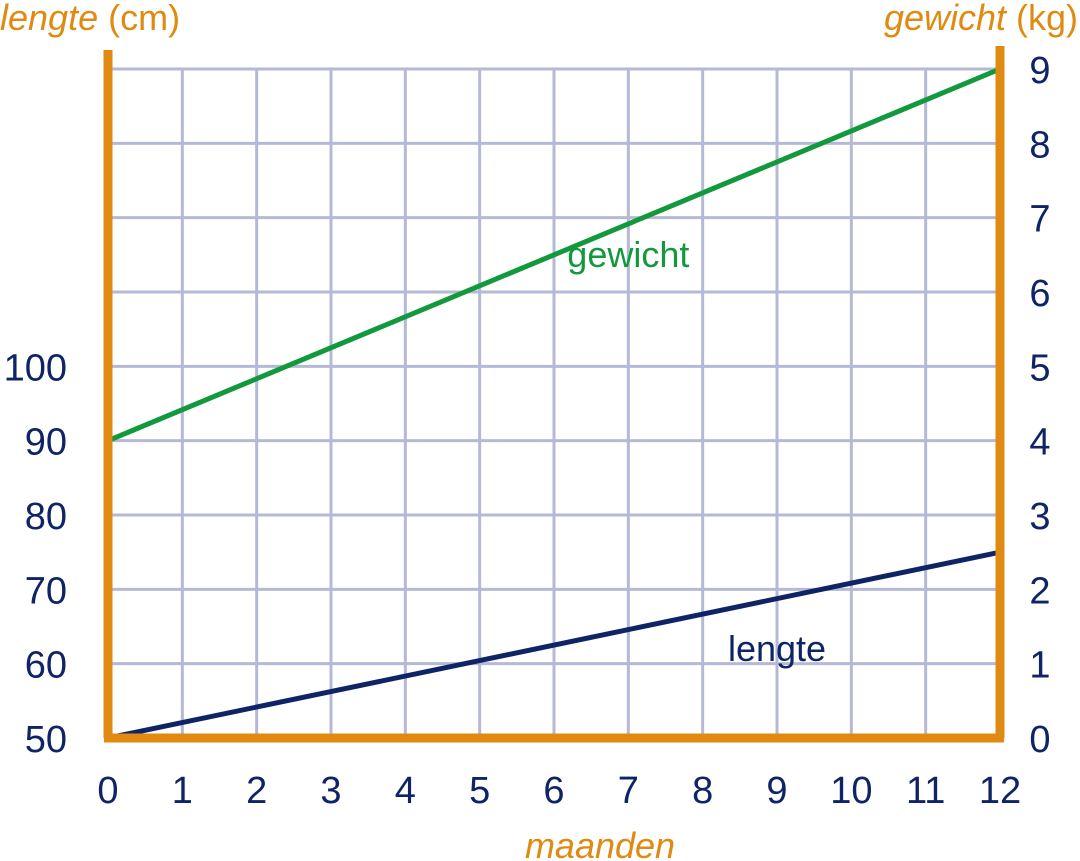 The width and height of the screenshot is (1080, 861). I want to click on right-tick-label: 2, so click(1039, 591).